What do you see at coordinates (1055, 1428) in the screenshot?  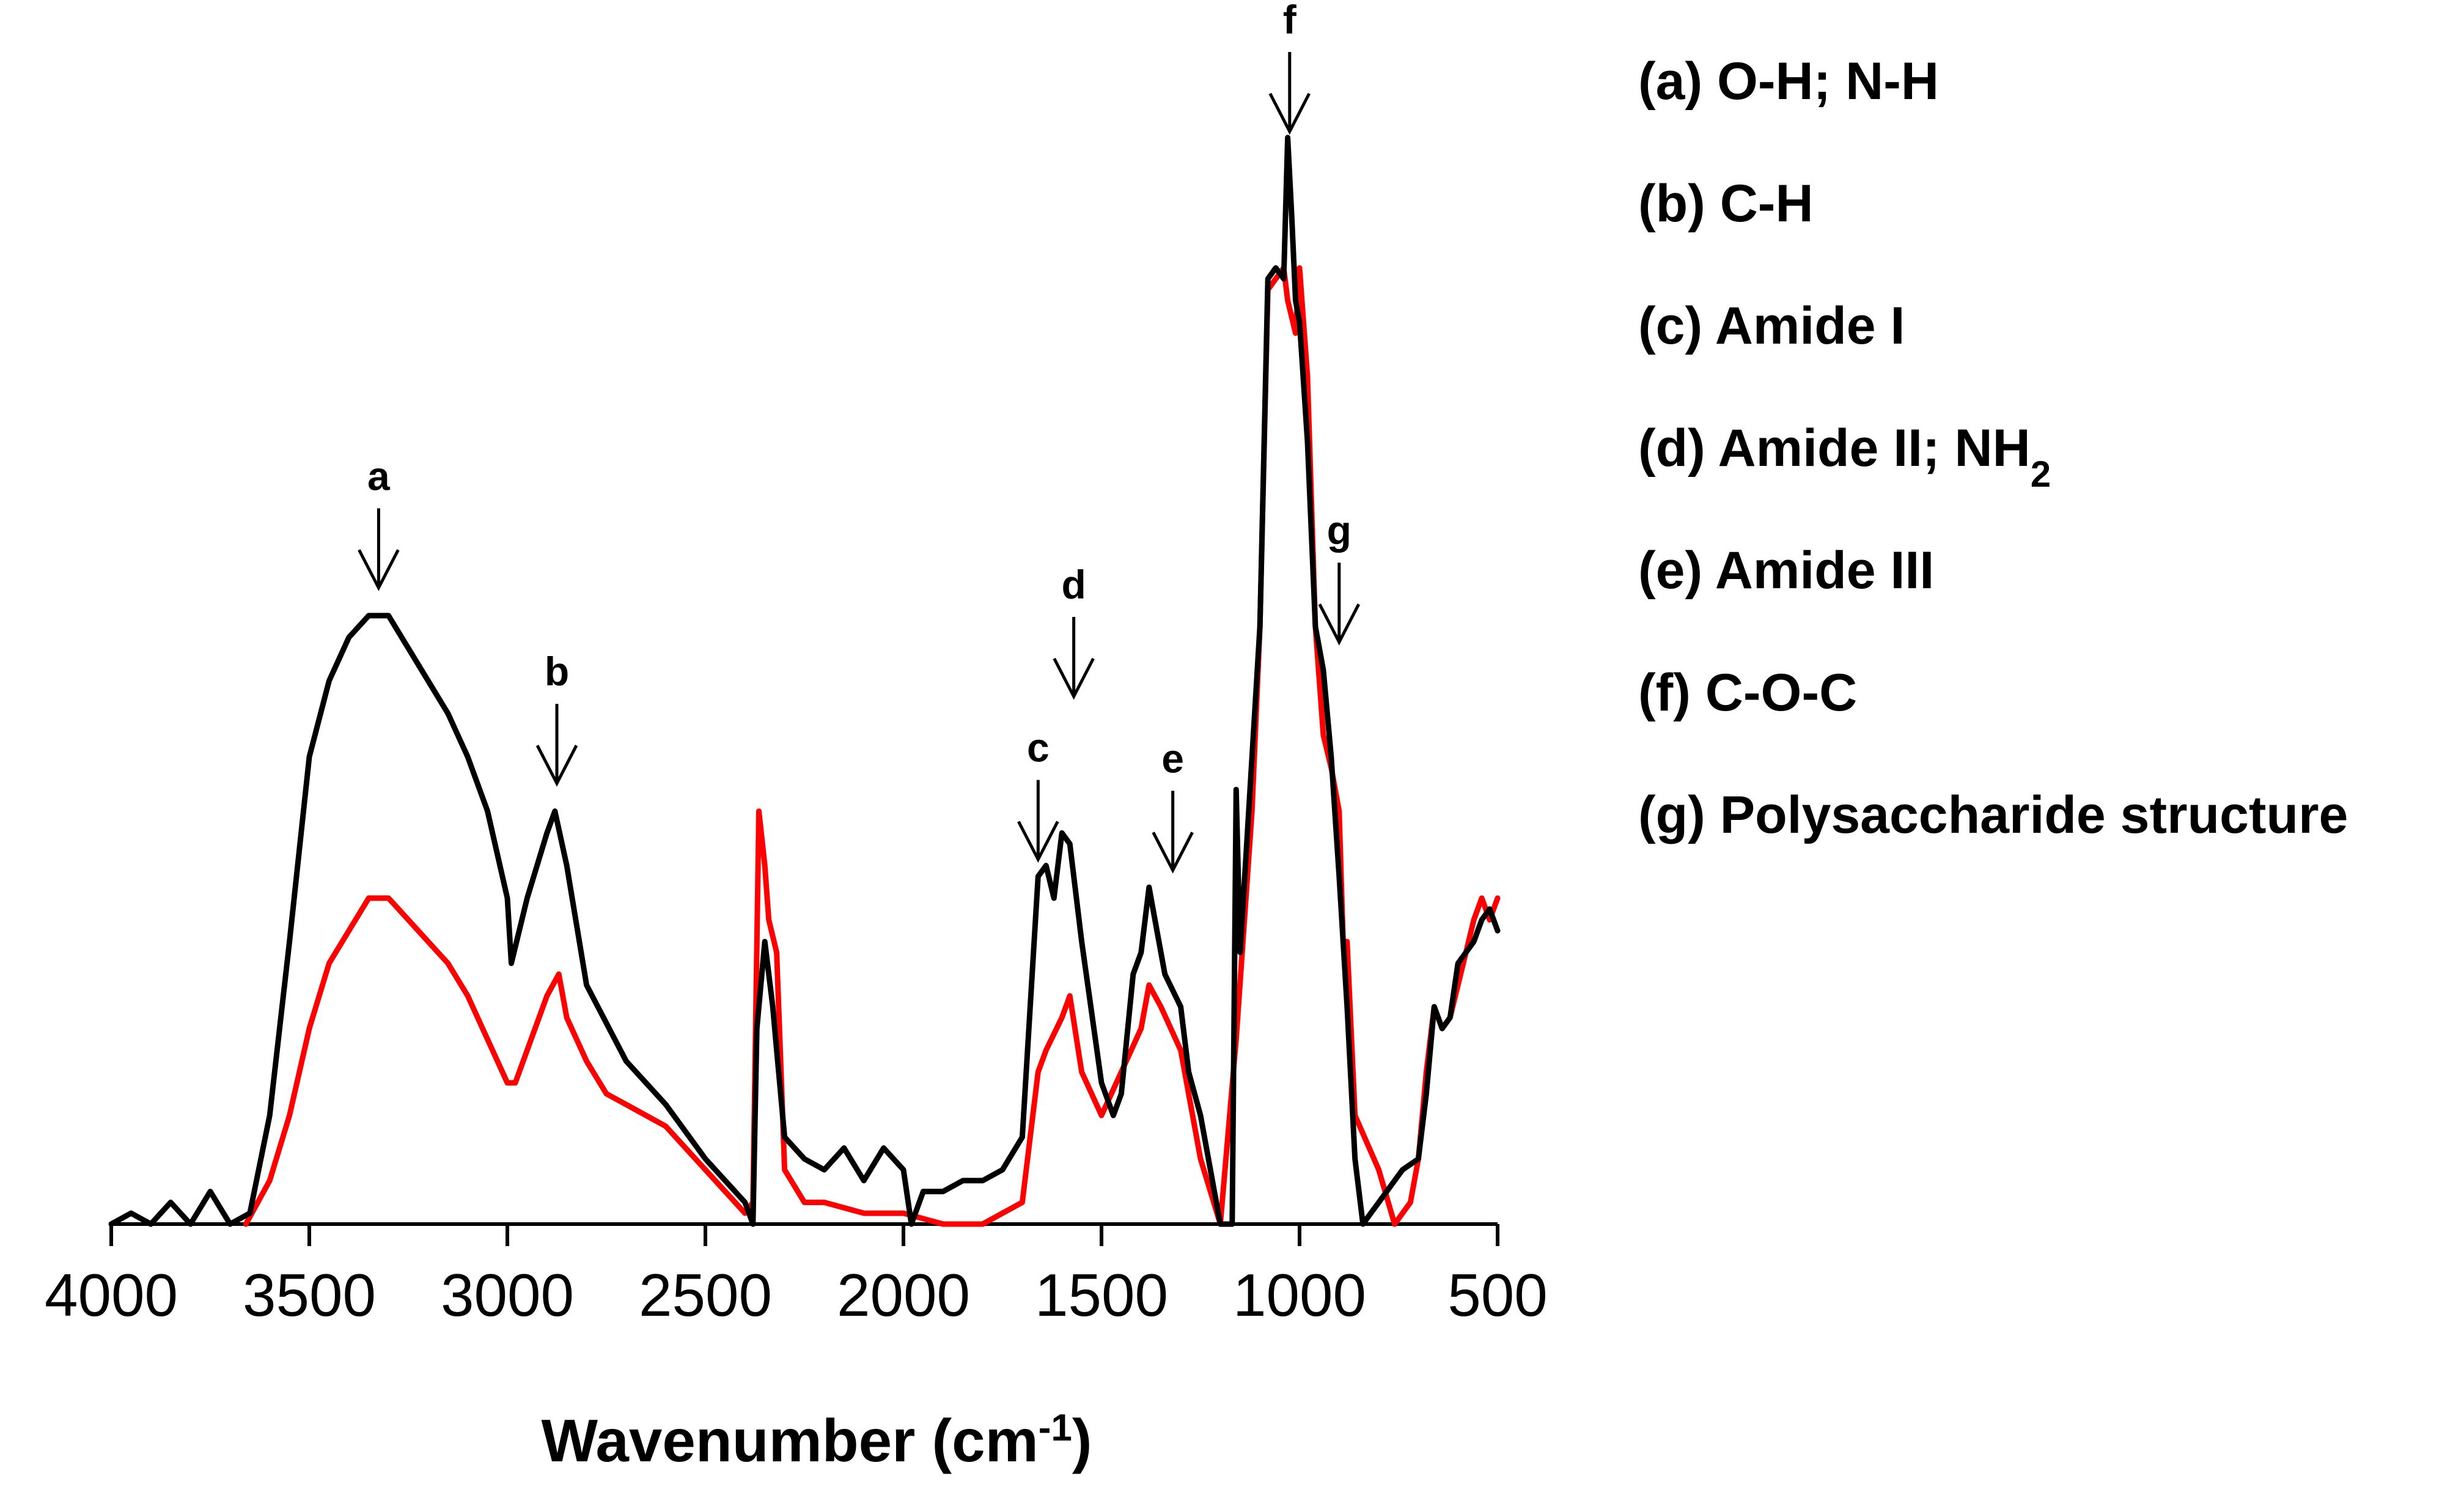 I see `x-axis-title-superscript: -1` at bounding box center [1055, 1428].